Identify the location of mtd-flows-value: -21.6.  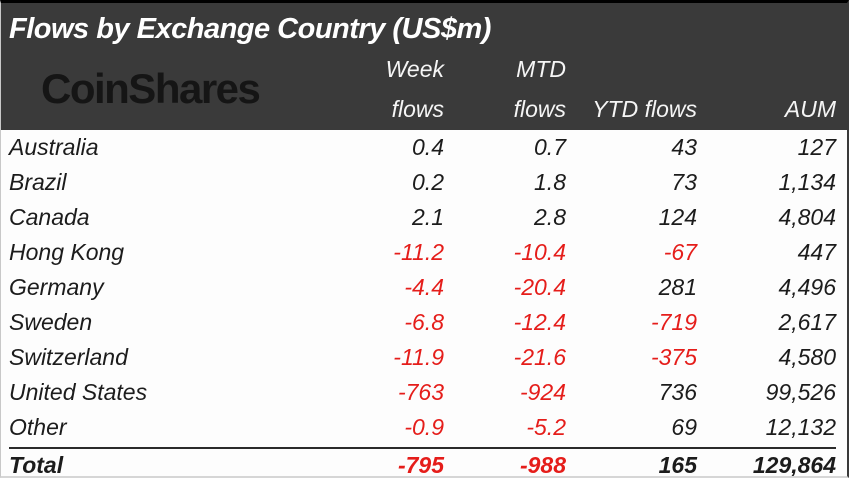
(539, 357).